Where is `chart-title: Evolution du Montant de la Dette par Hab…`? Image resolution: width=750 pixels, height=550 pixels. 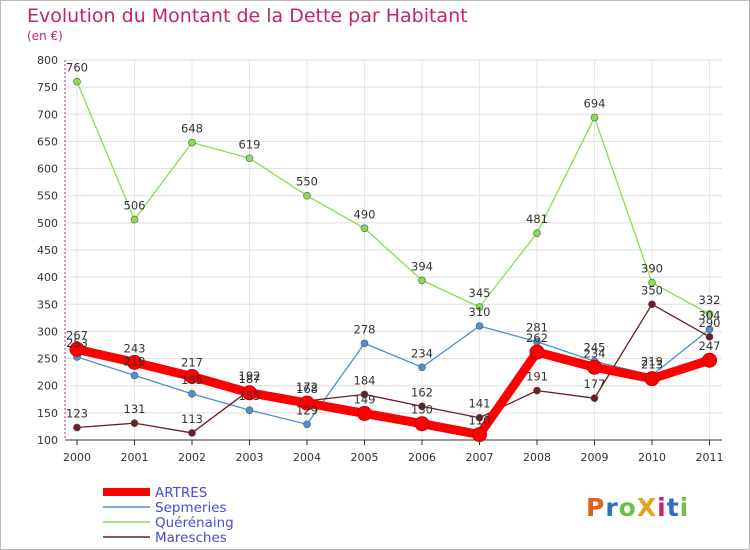
chart-title: Evolution du Montant de la Dette par Hab… is located at coordinates (247, 16).